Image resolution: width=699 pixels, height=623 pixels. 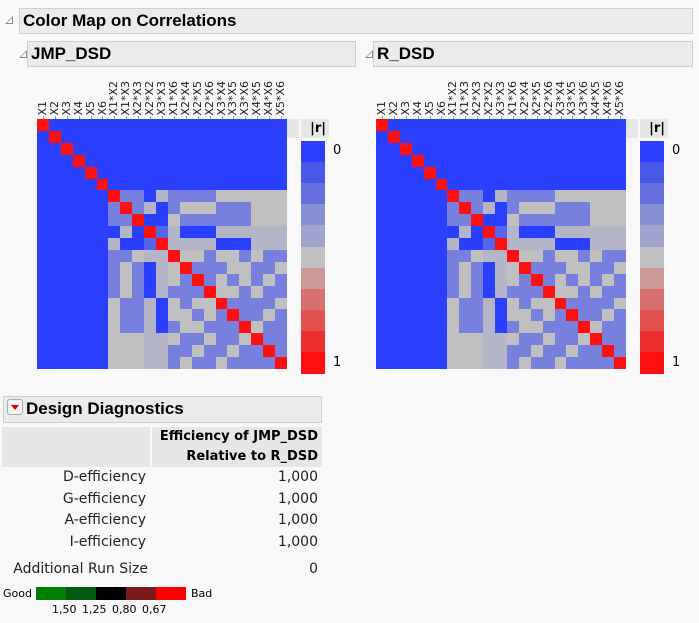 What do you see at coordinates (105, 520) in the screenshot?
I see `efficiency-label: A-efficiency` at bounding box center [105, 520].